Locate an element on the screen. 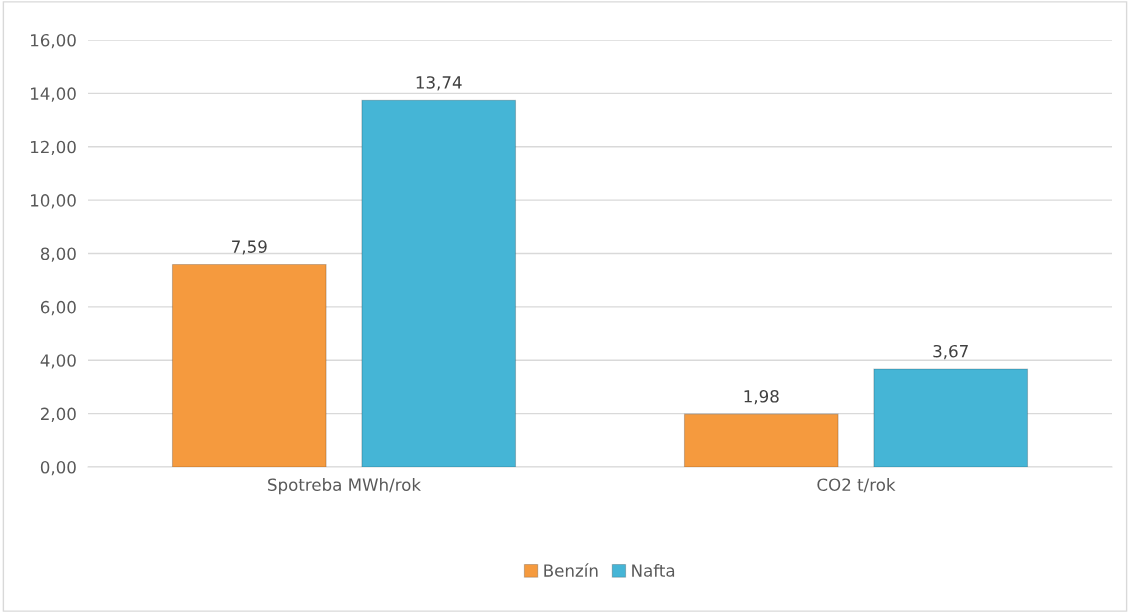  y-tick-label: 16,00 is located at coordinates (53, 41).